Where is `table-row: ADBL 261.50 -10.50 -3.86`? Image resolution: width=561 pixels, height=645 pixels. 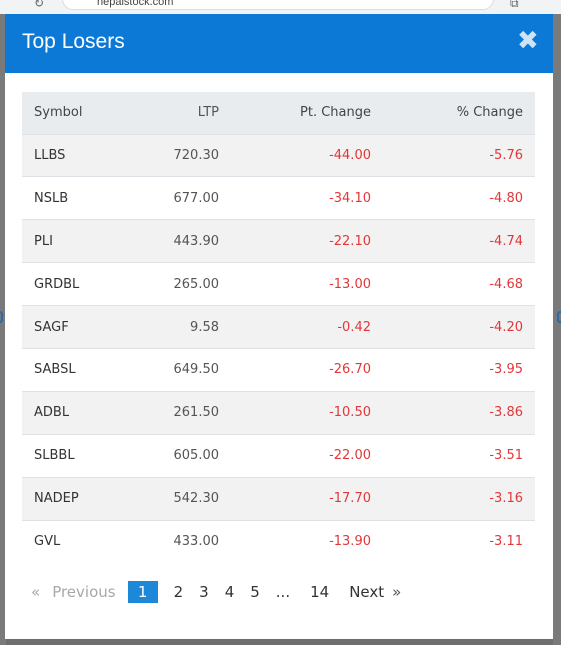
table-row: ADBL 261.50 -10.50 -3.86 is located at coordinates (278, 412).